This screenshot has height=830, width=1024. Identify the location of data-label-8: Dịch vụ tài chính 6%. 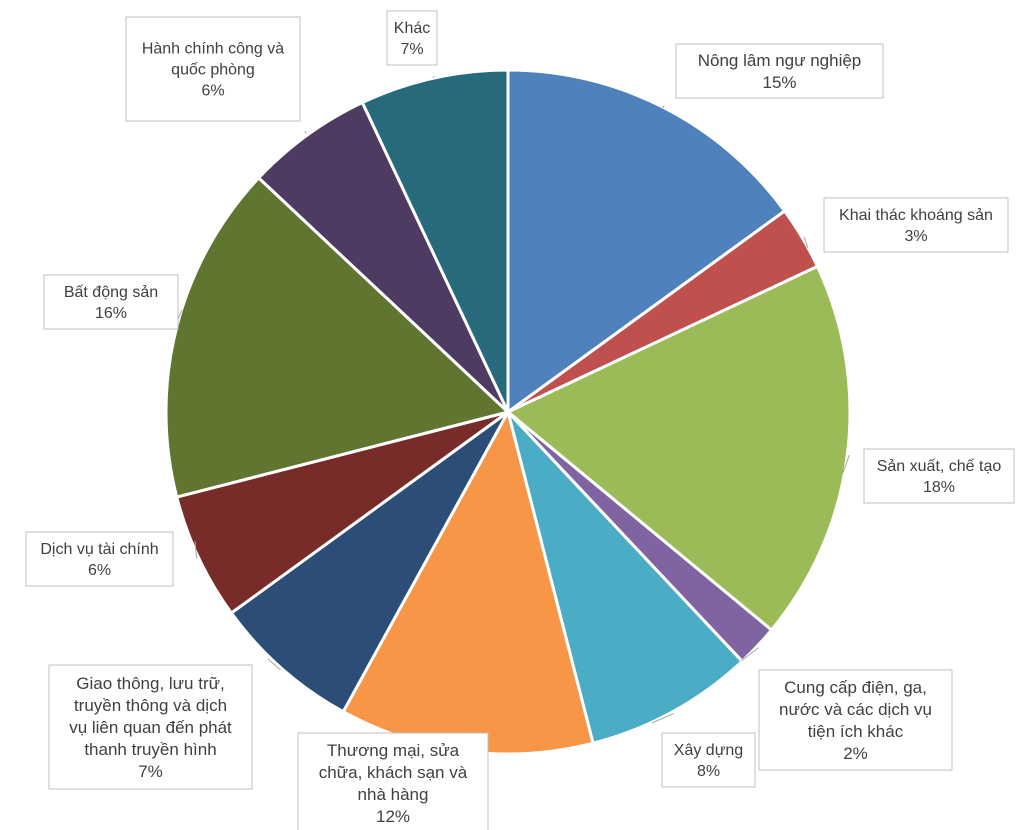
(99, 559).